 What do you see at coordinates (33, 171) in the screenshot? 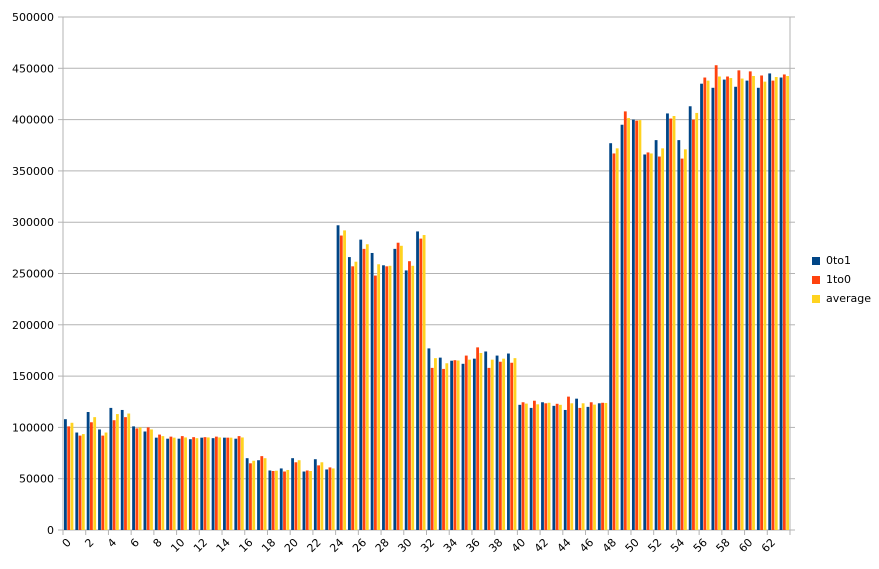
I see `y-axis-label: 350000` at bounding box center [33, 171].